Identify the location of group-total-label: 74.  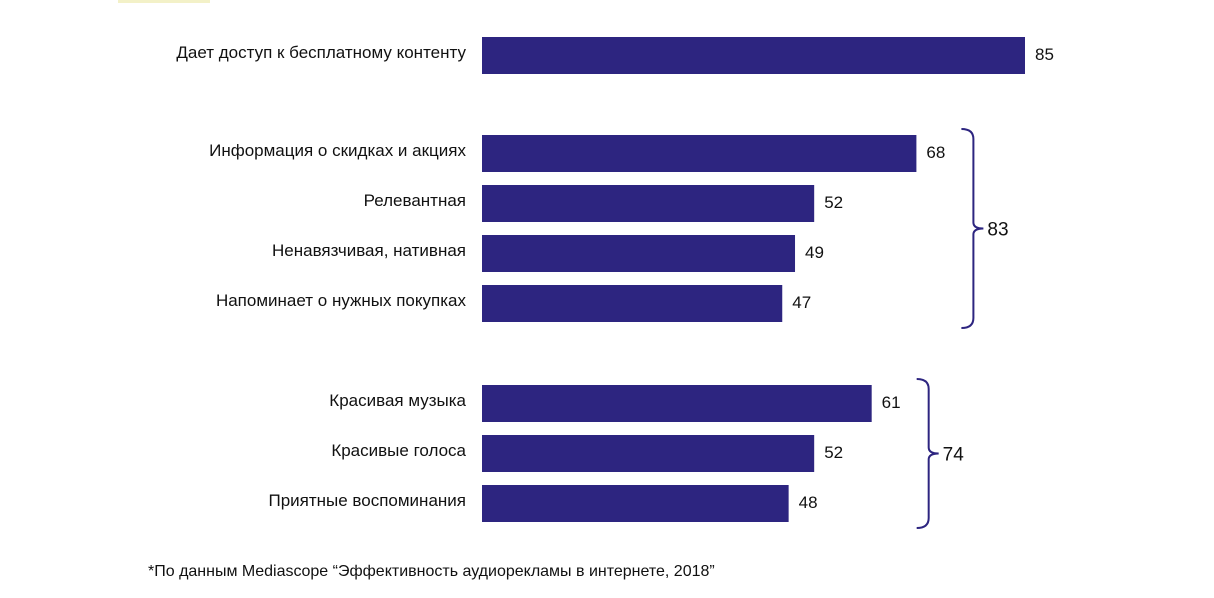
(954, 455).